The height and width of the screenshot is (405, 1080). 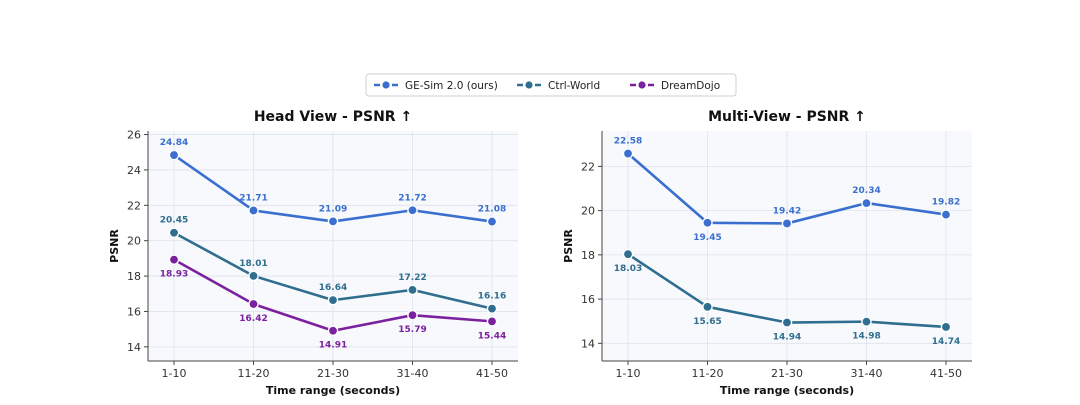 What do you see at coordinates (451, 86) in the screenshot?
I see `legend-label: GE-Sim 2.0 (ours)` at bounding box center [451, 86].